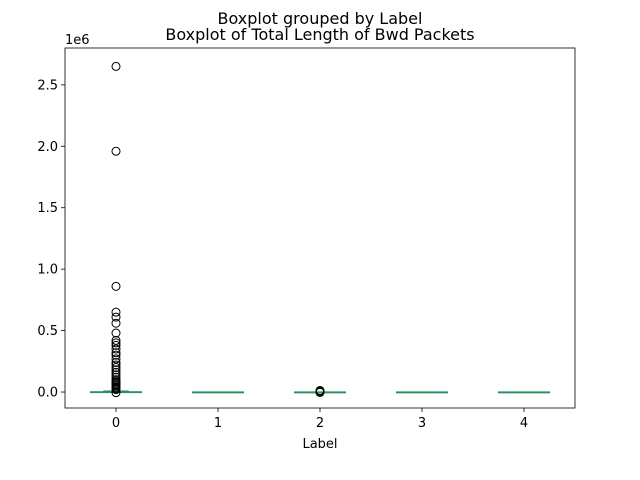 Image resolution: width=640 pixels, height=480 pixels. I want to click on y-offset-label: 1e6, so click(77, 40).